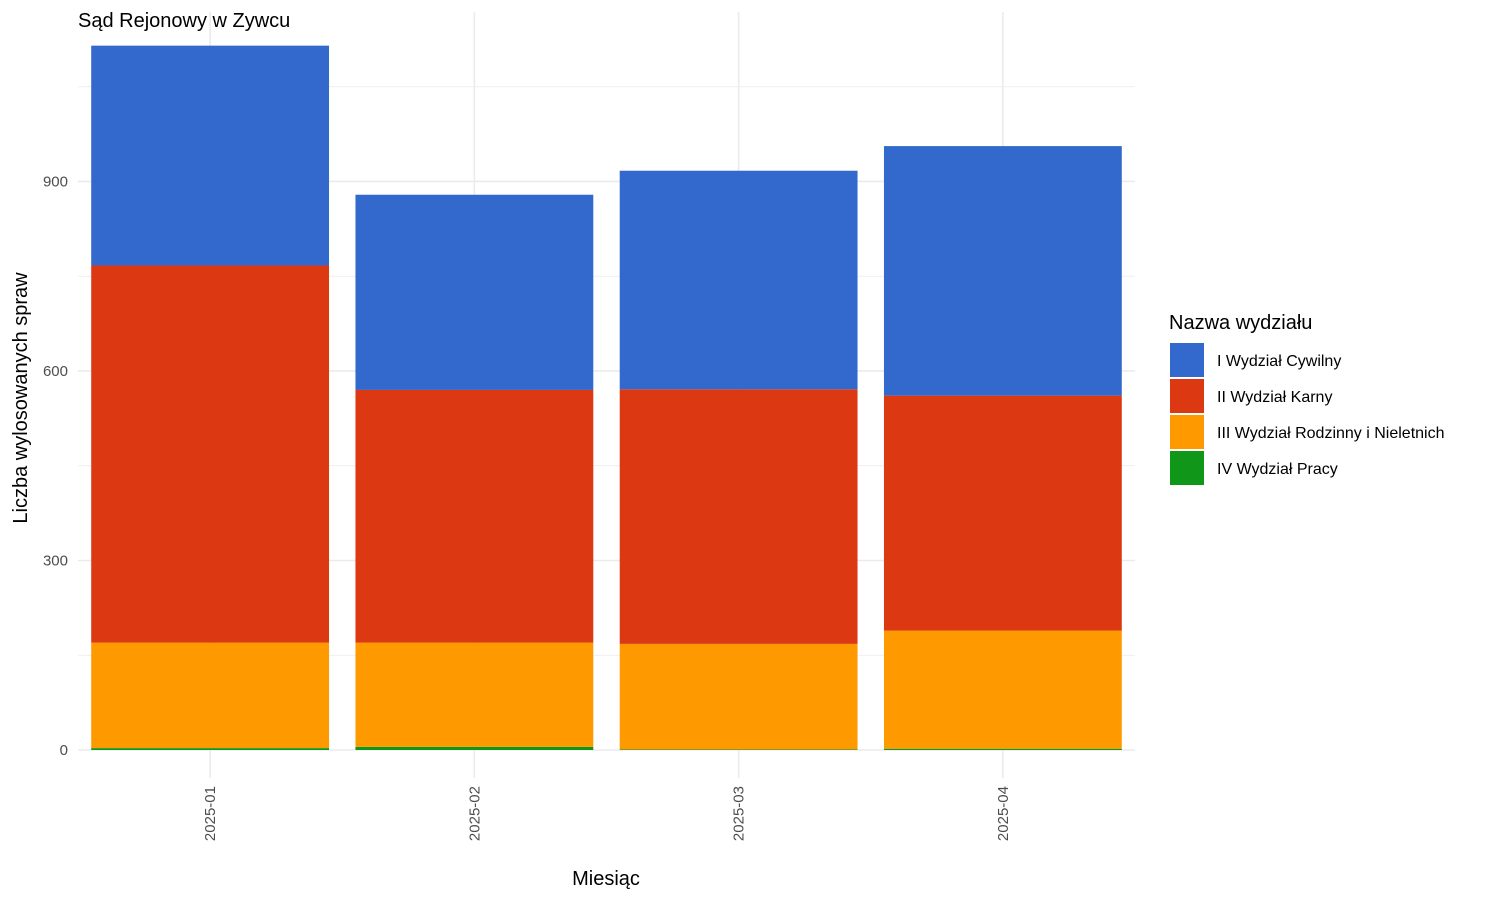 The width and height of the screenshot is (1500, 900). I want to click on y-tick-label: 0, so click(64, 750).